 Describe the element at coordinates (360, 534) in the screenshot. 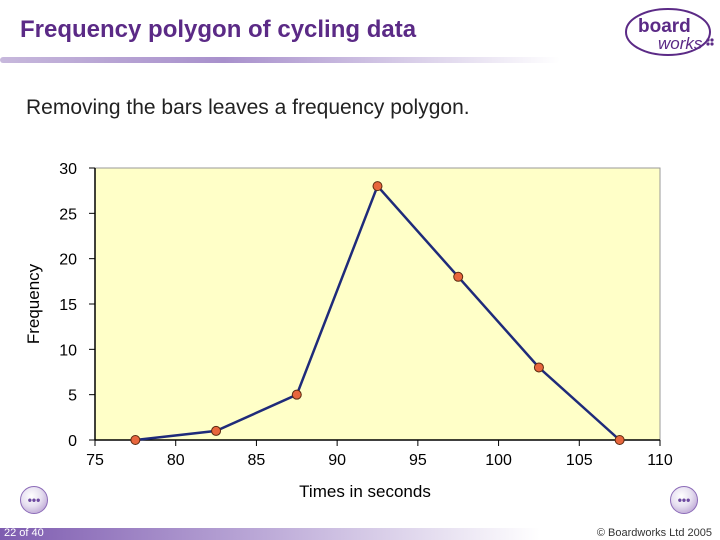

I see `footer-bar` at that location.